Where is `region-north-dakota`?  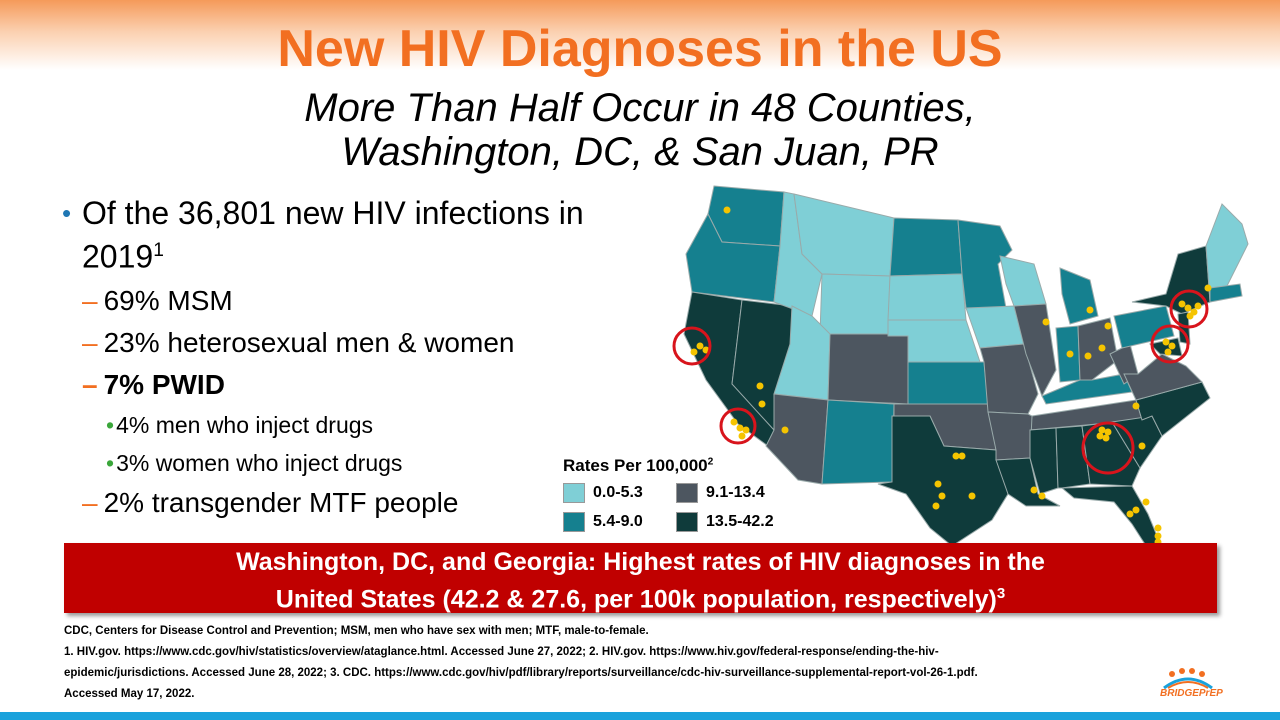
region-north-dakota is located at coordinates (926, 247).